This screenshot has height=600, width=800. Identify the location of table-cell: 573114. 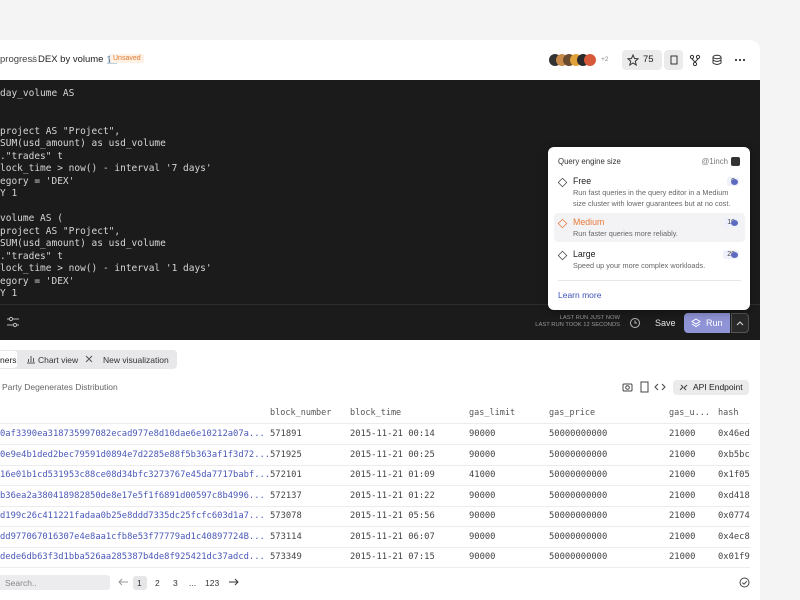
(286, 536).